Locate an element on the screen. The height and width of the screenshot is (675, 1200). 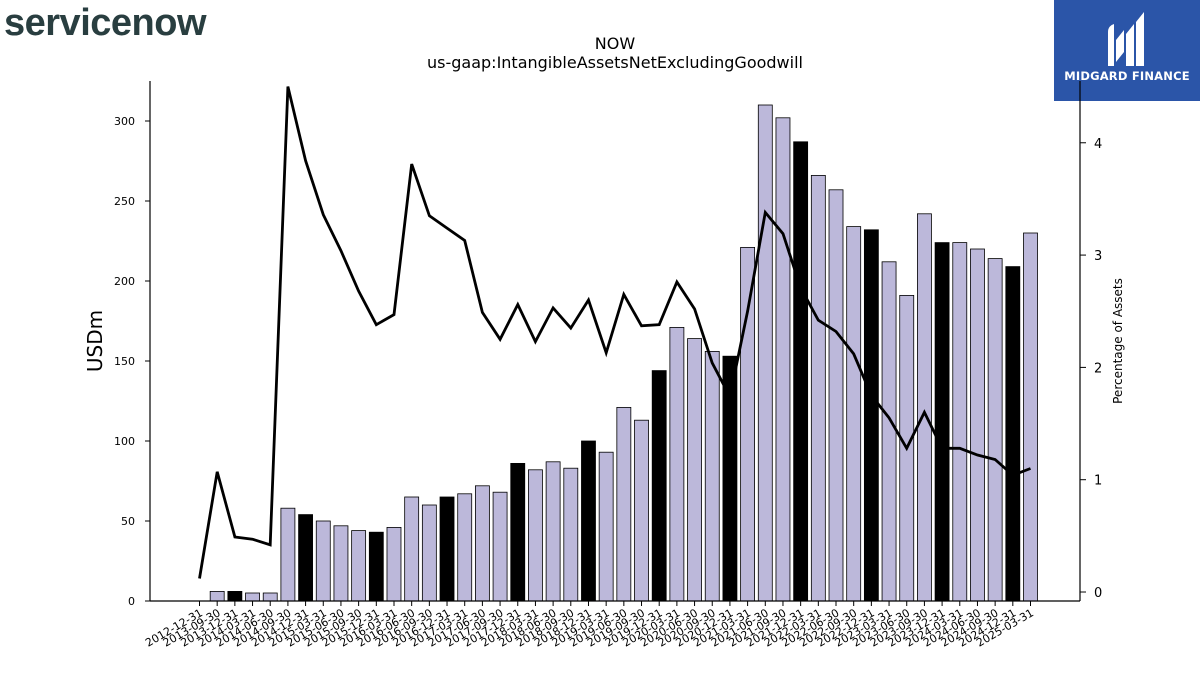
y-tick-label-250: 250 is located at coordinates (124, 201).